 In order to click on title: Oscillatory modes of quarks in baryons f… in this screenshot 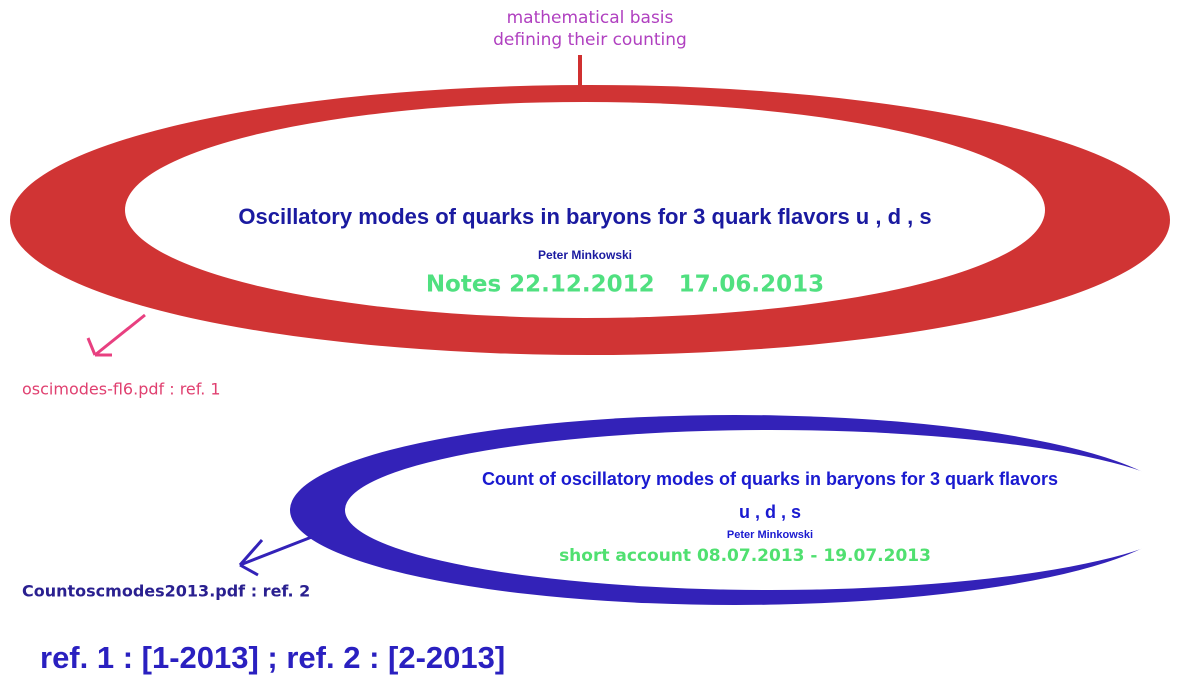, I will do `click(584, 216)`.